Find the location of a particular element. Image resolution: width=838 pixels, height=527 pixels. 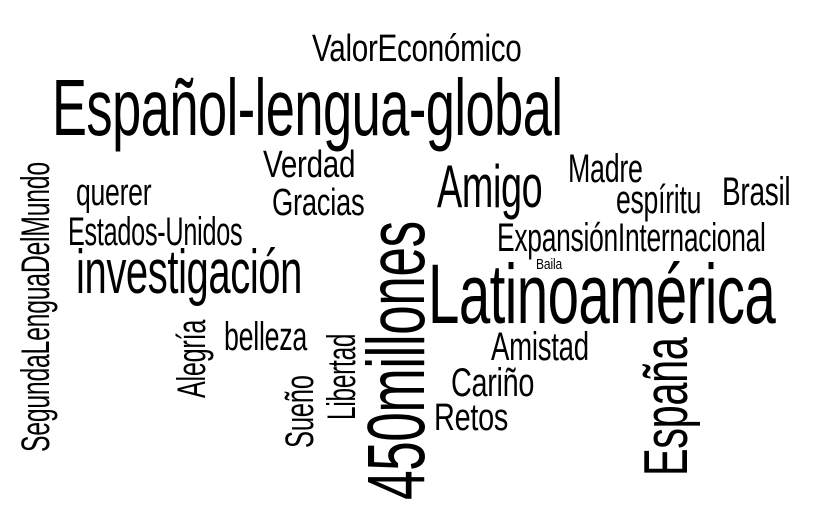

word-baila: Baila is located at coordinates (549, 264).